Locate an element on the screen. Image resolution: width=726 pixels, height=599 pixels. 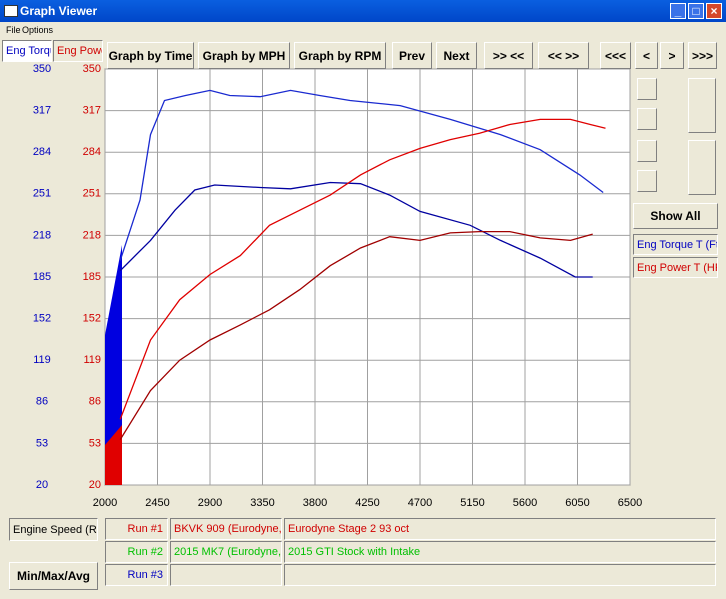
x-tick-label: 2000 is located at coordinates (105, 503).